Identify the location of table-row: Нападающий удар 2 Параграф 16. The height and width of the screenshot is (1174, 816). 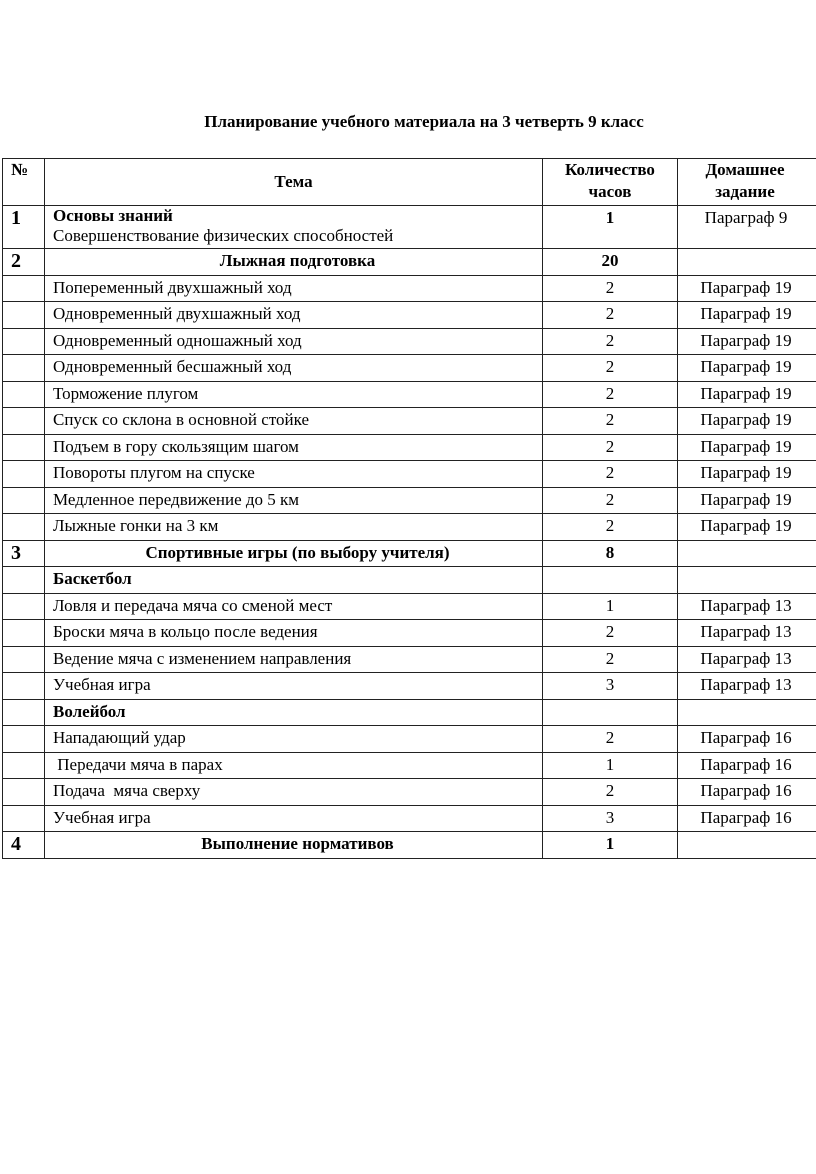
(409, 739).